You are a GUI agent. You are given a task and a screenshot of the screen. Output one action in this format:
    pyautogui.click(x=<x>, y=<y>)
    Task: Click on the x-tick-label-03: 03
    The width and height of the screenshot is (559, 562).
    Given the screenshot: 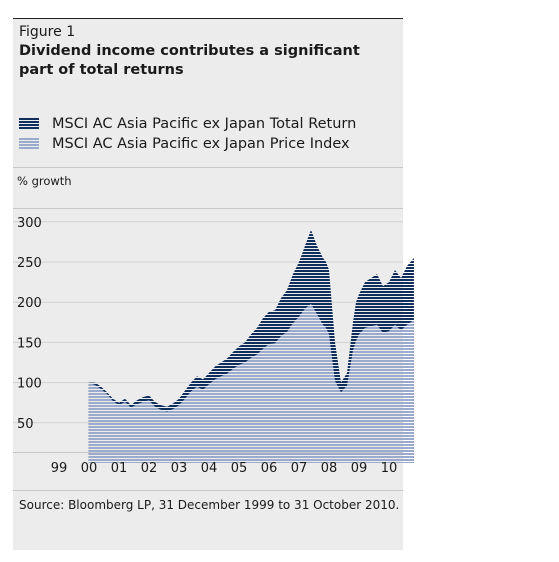 What is the action you would take?
    pyautogui.click(x=179, y=468)
    